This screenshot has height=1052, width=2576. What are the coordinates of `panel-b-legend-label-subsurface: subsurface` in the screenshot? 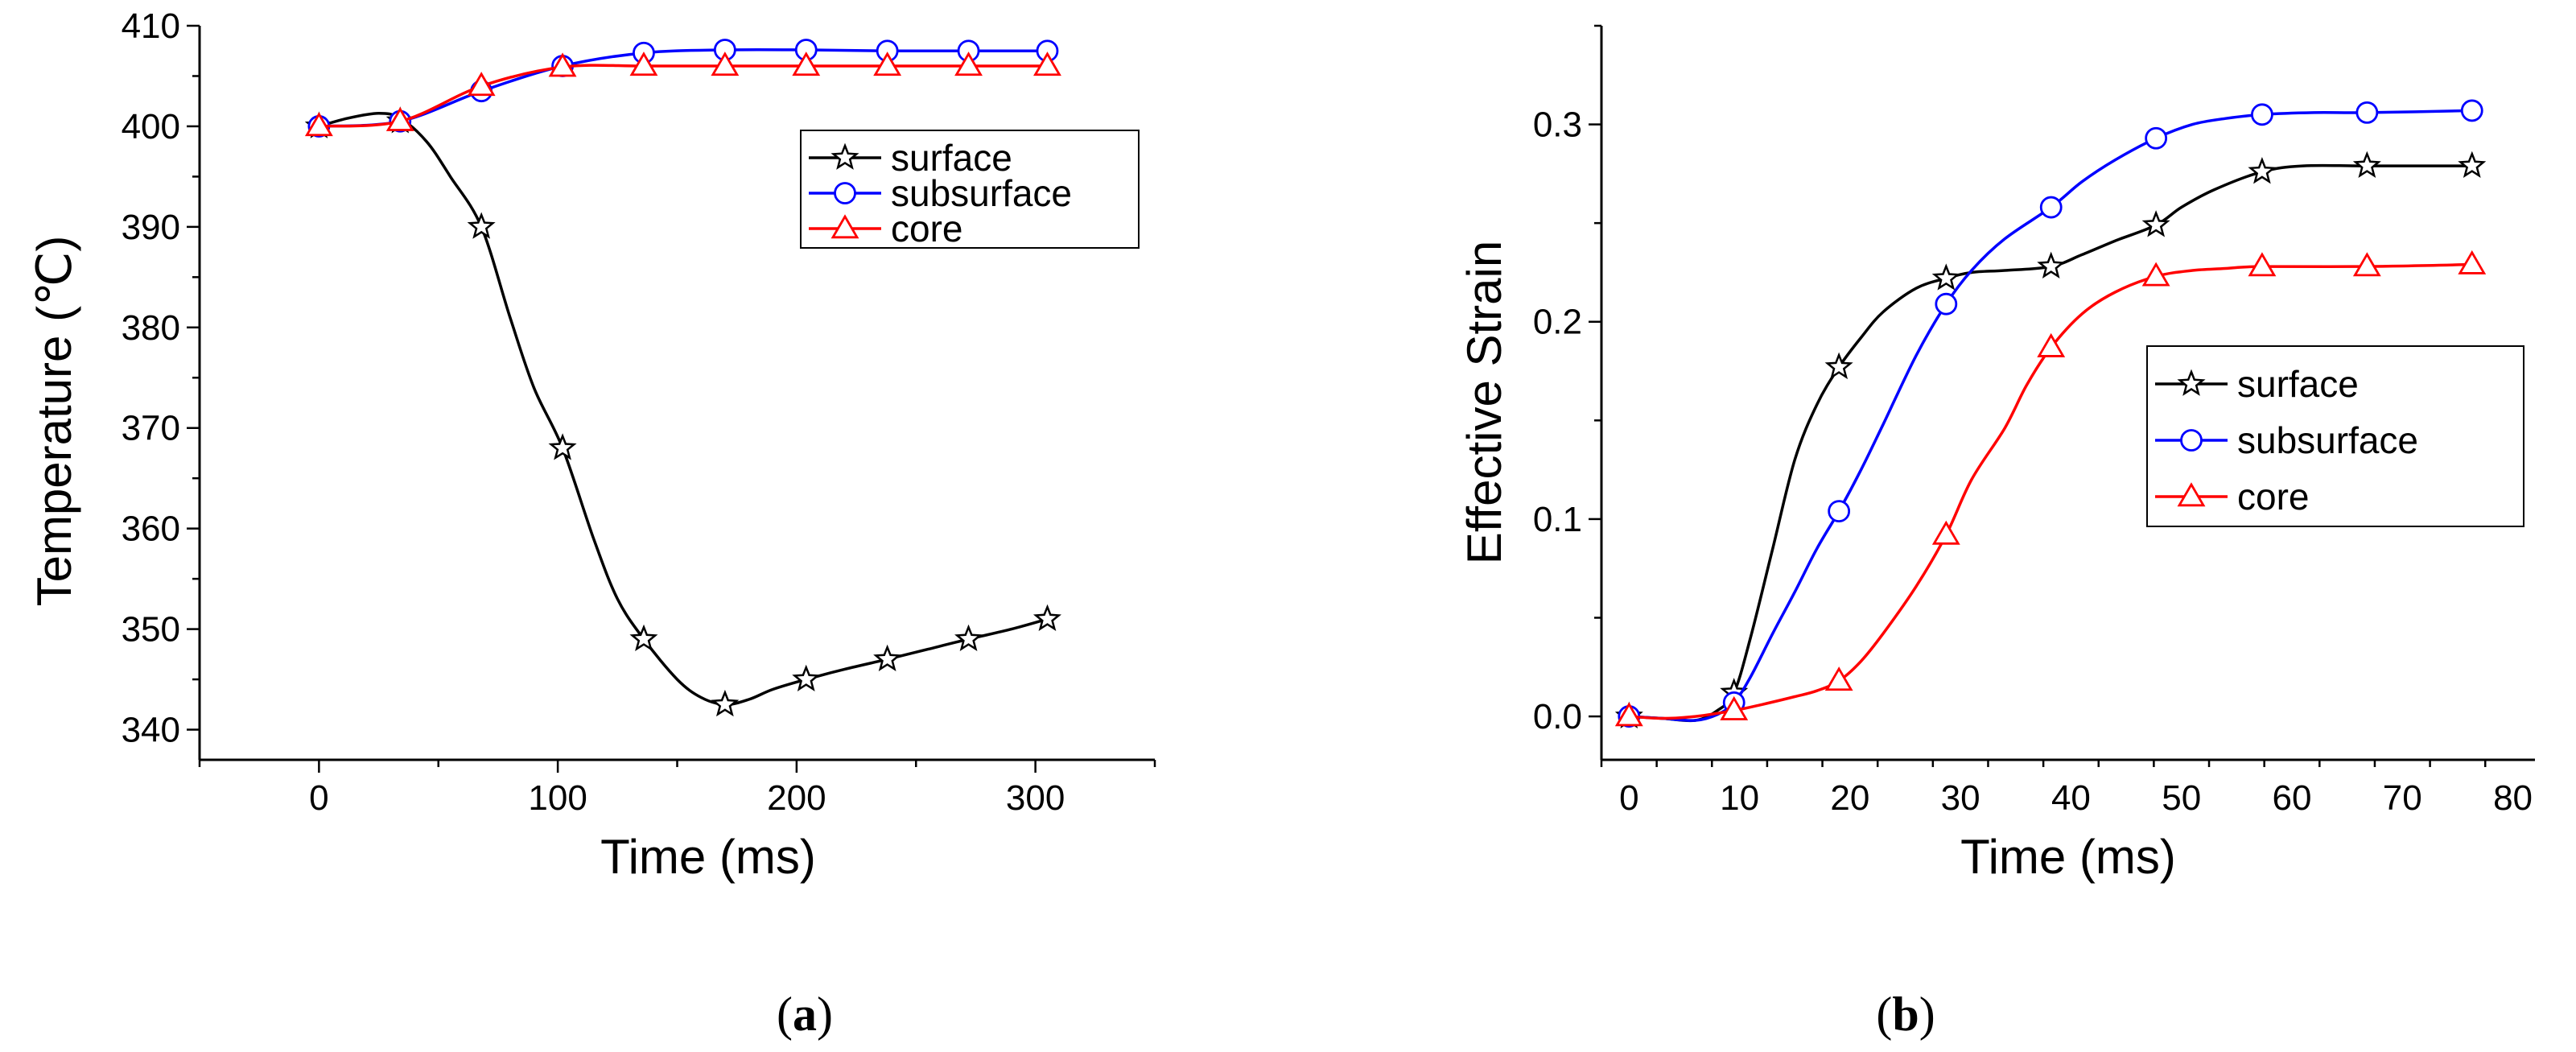 It's located at (2327, 440).